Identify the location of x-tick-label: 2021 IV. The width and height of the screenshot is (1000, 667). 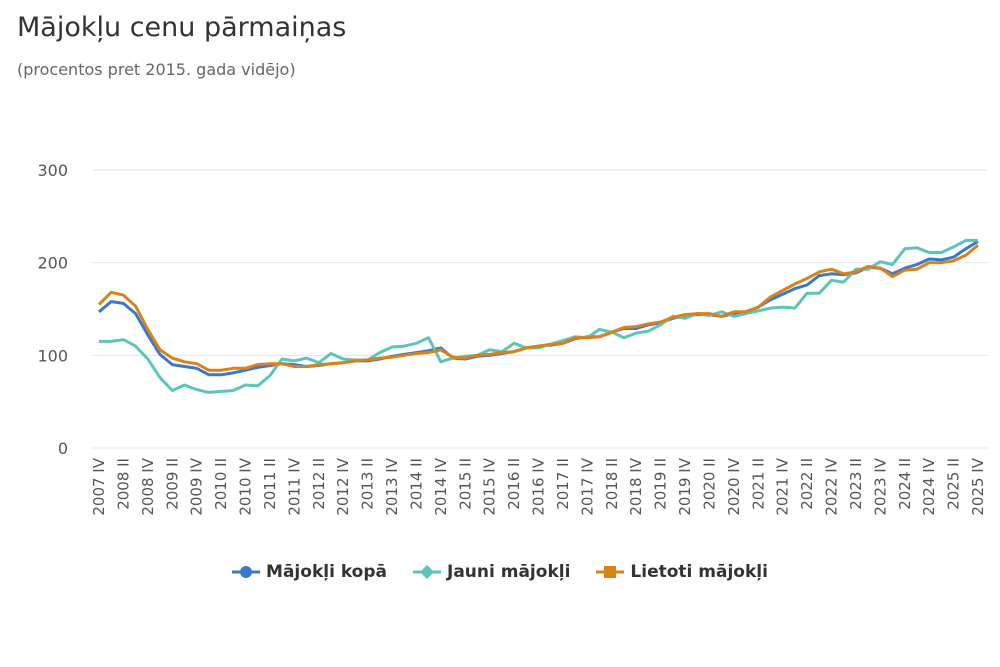
(783, 486).